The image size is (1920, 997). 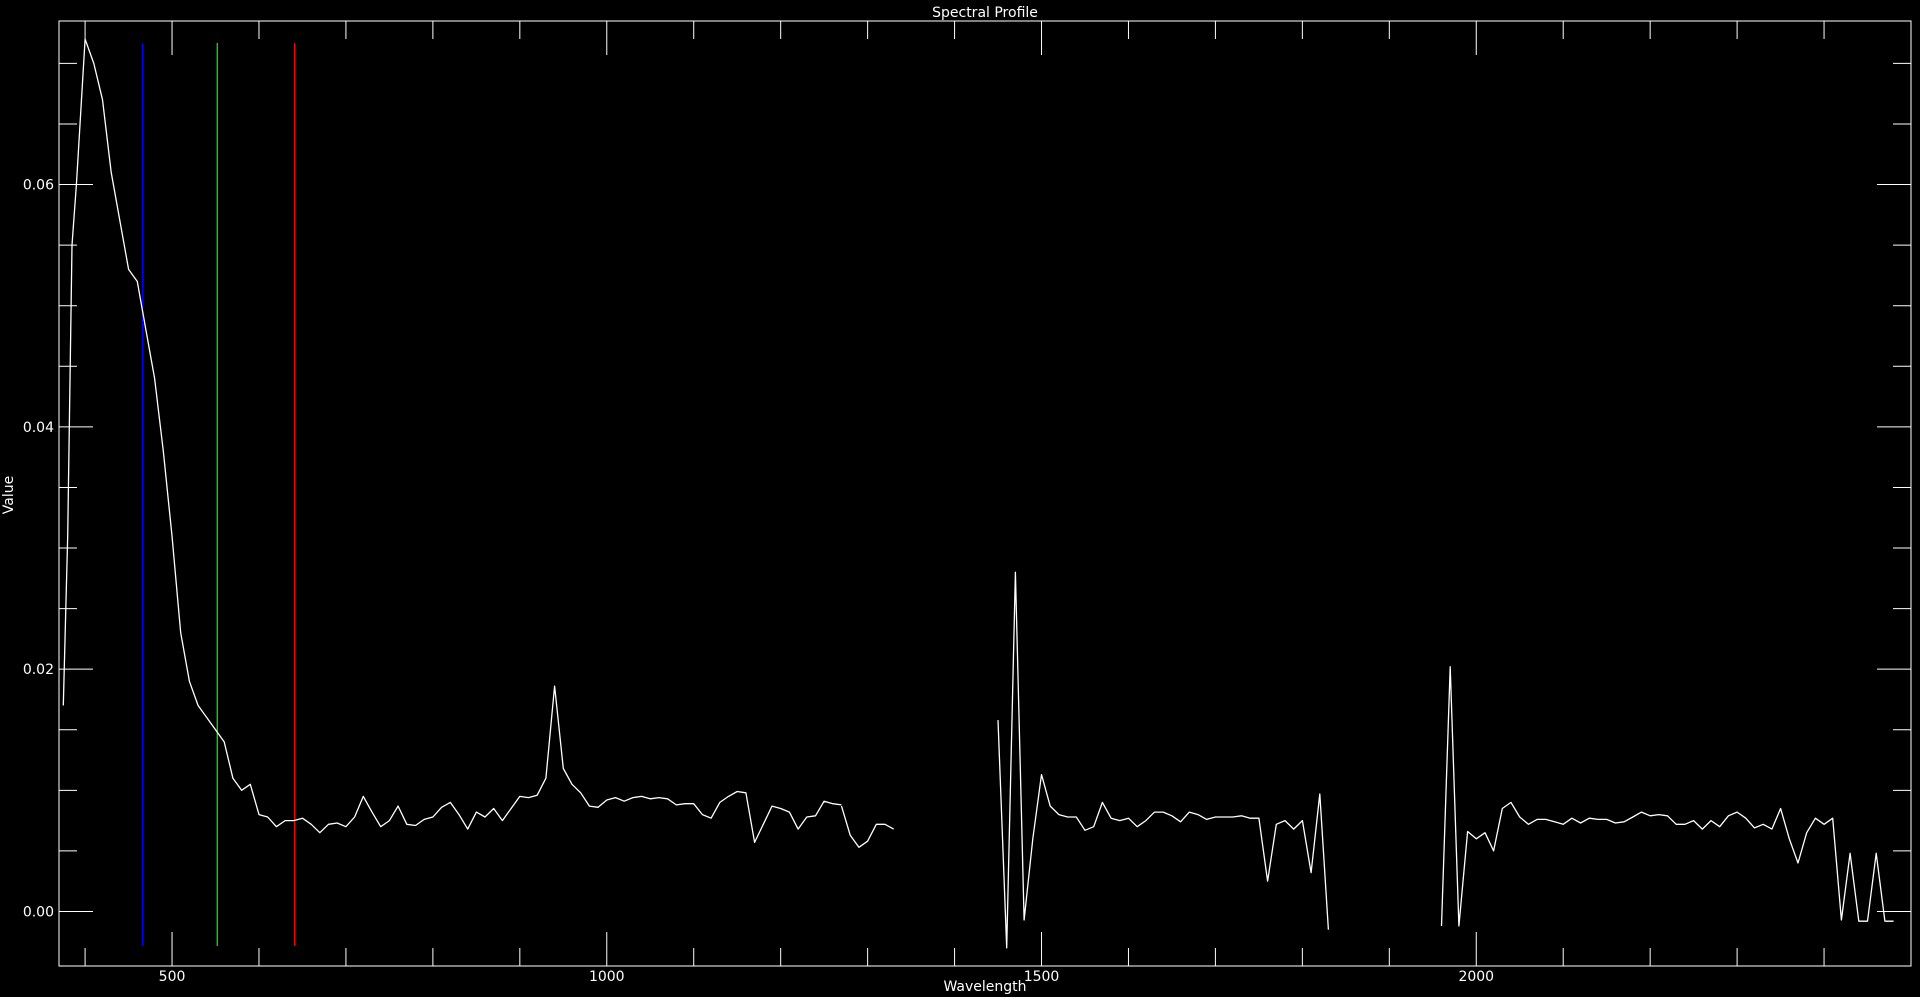 What do you see at coordinates (38, 186) in the screenshot?
I see `y-tick-label: 0.06` at bounding box center [38, 186].